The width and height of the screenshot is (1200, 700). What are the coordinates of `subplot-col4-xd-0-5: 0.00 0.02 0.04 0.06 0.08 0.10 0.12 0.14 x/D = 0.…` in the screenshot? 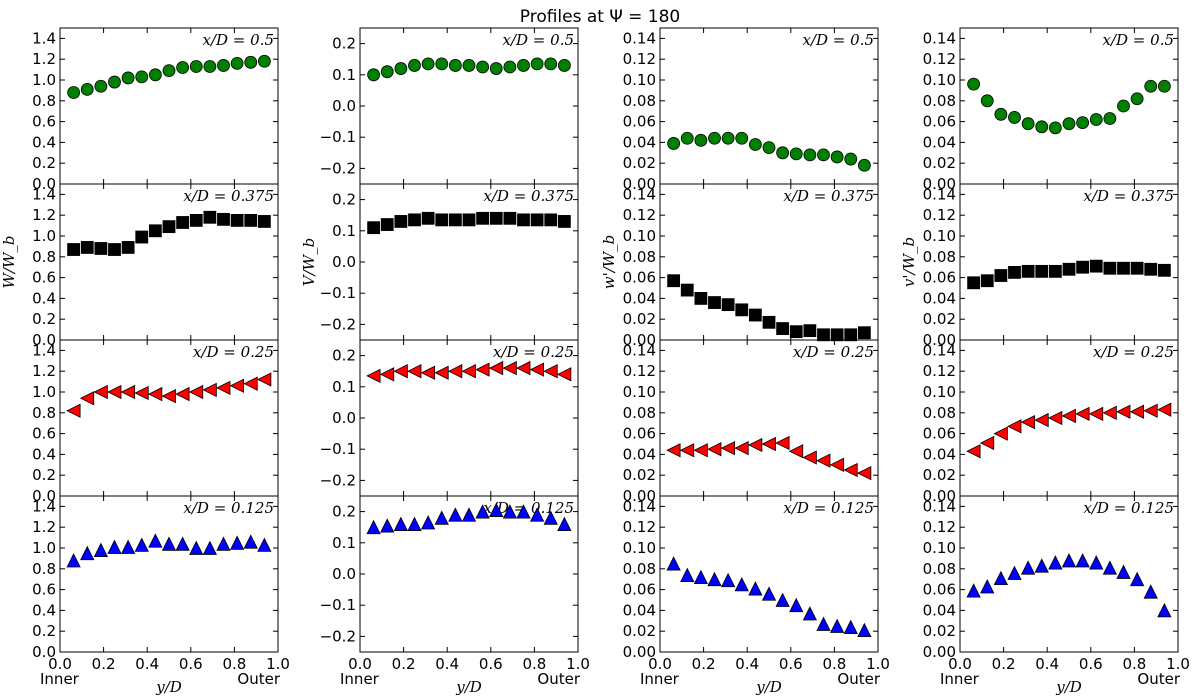 It's located at (1051, 110).